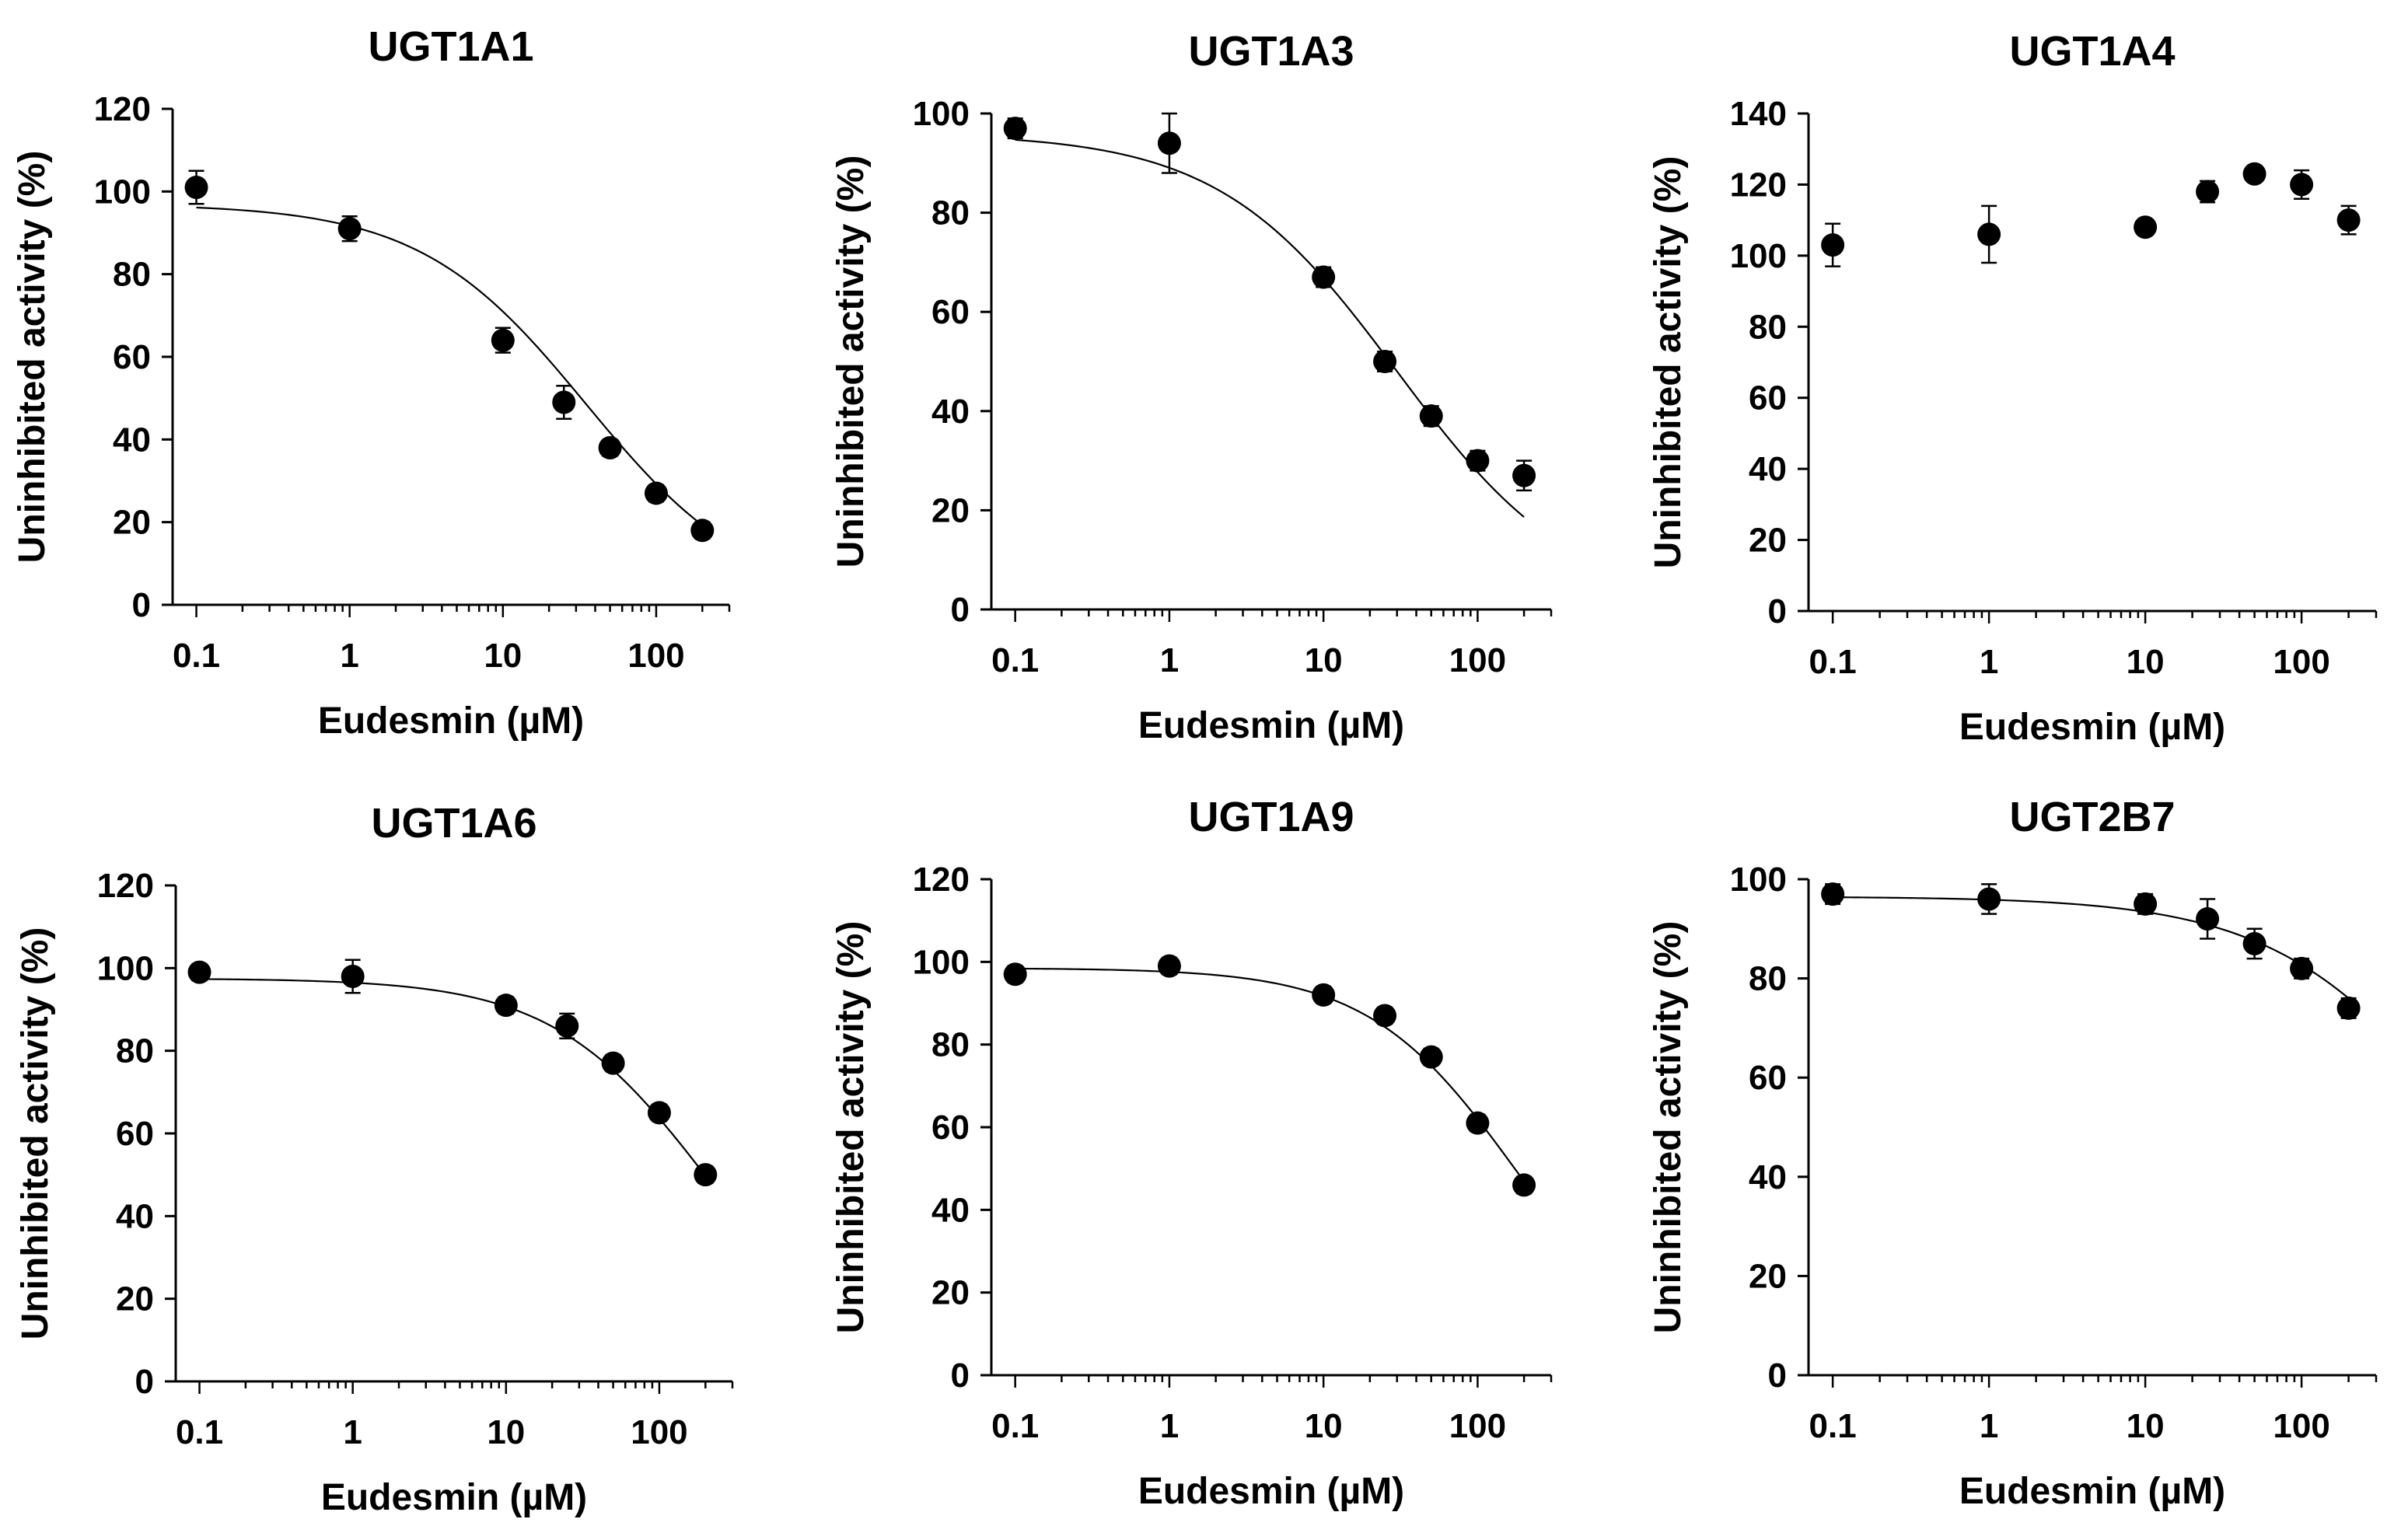  What do you see at coordinates (1758, 114) in the screenshot?
I see `y-tick-label: 140` at bounding box center [1758, 114].